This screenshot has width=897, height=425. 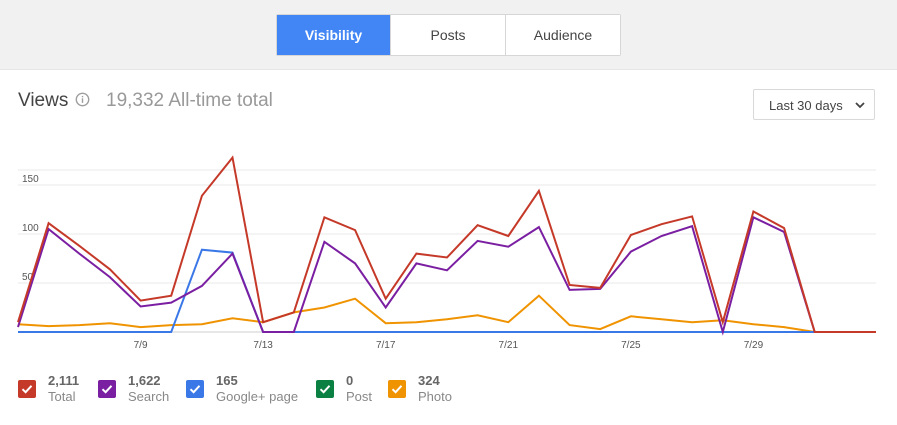 What do you see at coordinates (429, 380) in the screenshot?
I see `legend-count: 324` at bounding box center [429, 380].